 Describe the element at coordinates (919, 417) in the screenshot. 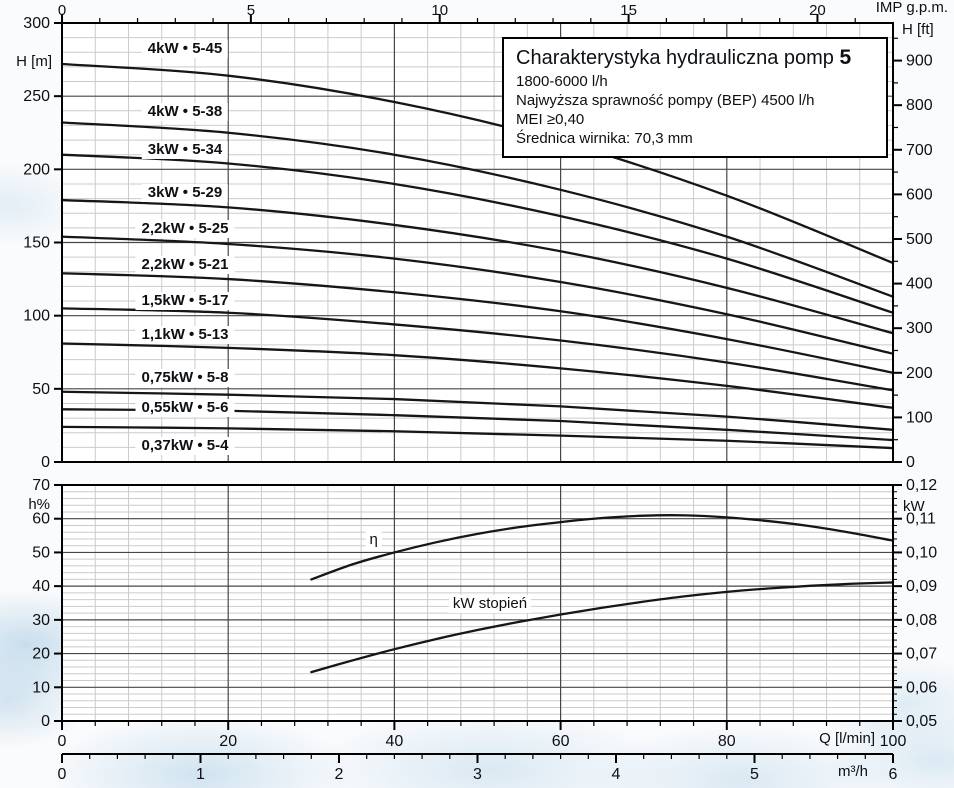

I see `head-ft-tick-label: 100` at that location.